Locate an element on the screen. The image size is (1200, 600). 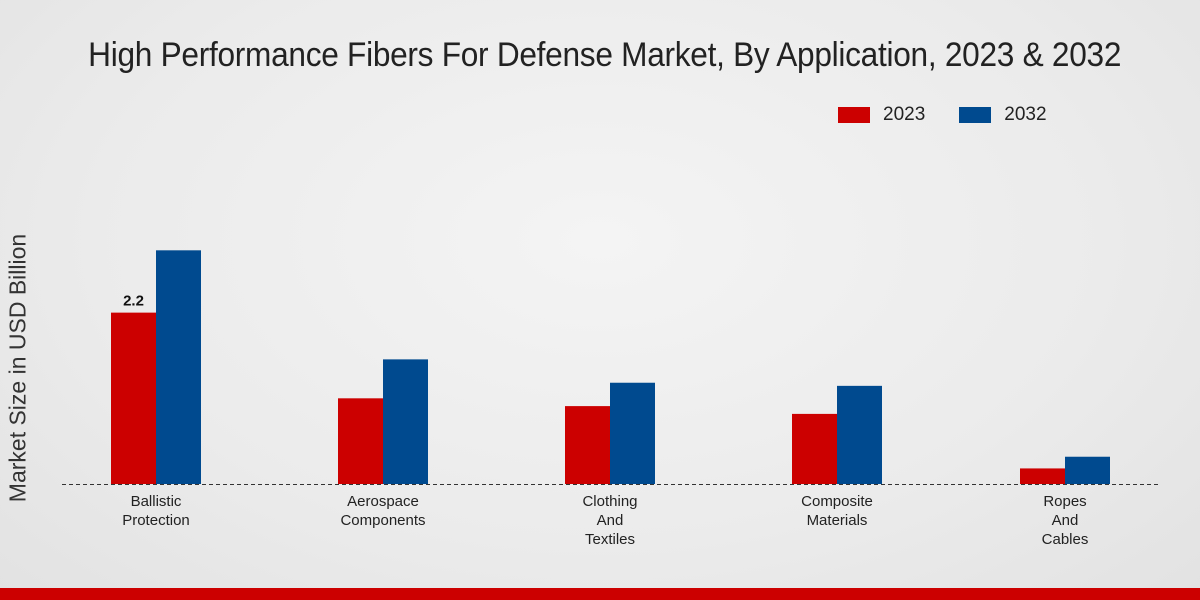
data-label-2023-0: 2.2 is located at coordinates (133, 301).